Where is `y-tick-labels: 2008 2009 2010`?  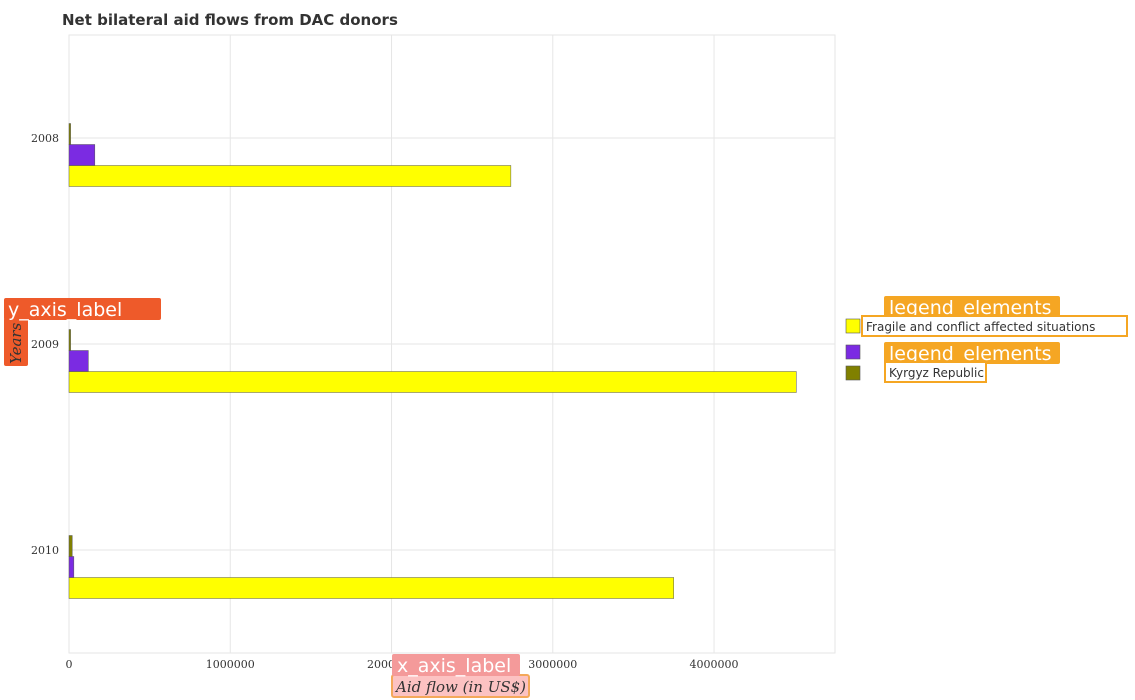
y-tick-labels: 2008 2009 2010 is located at coordinates (45, 344).